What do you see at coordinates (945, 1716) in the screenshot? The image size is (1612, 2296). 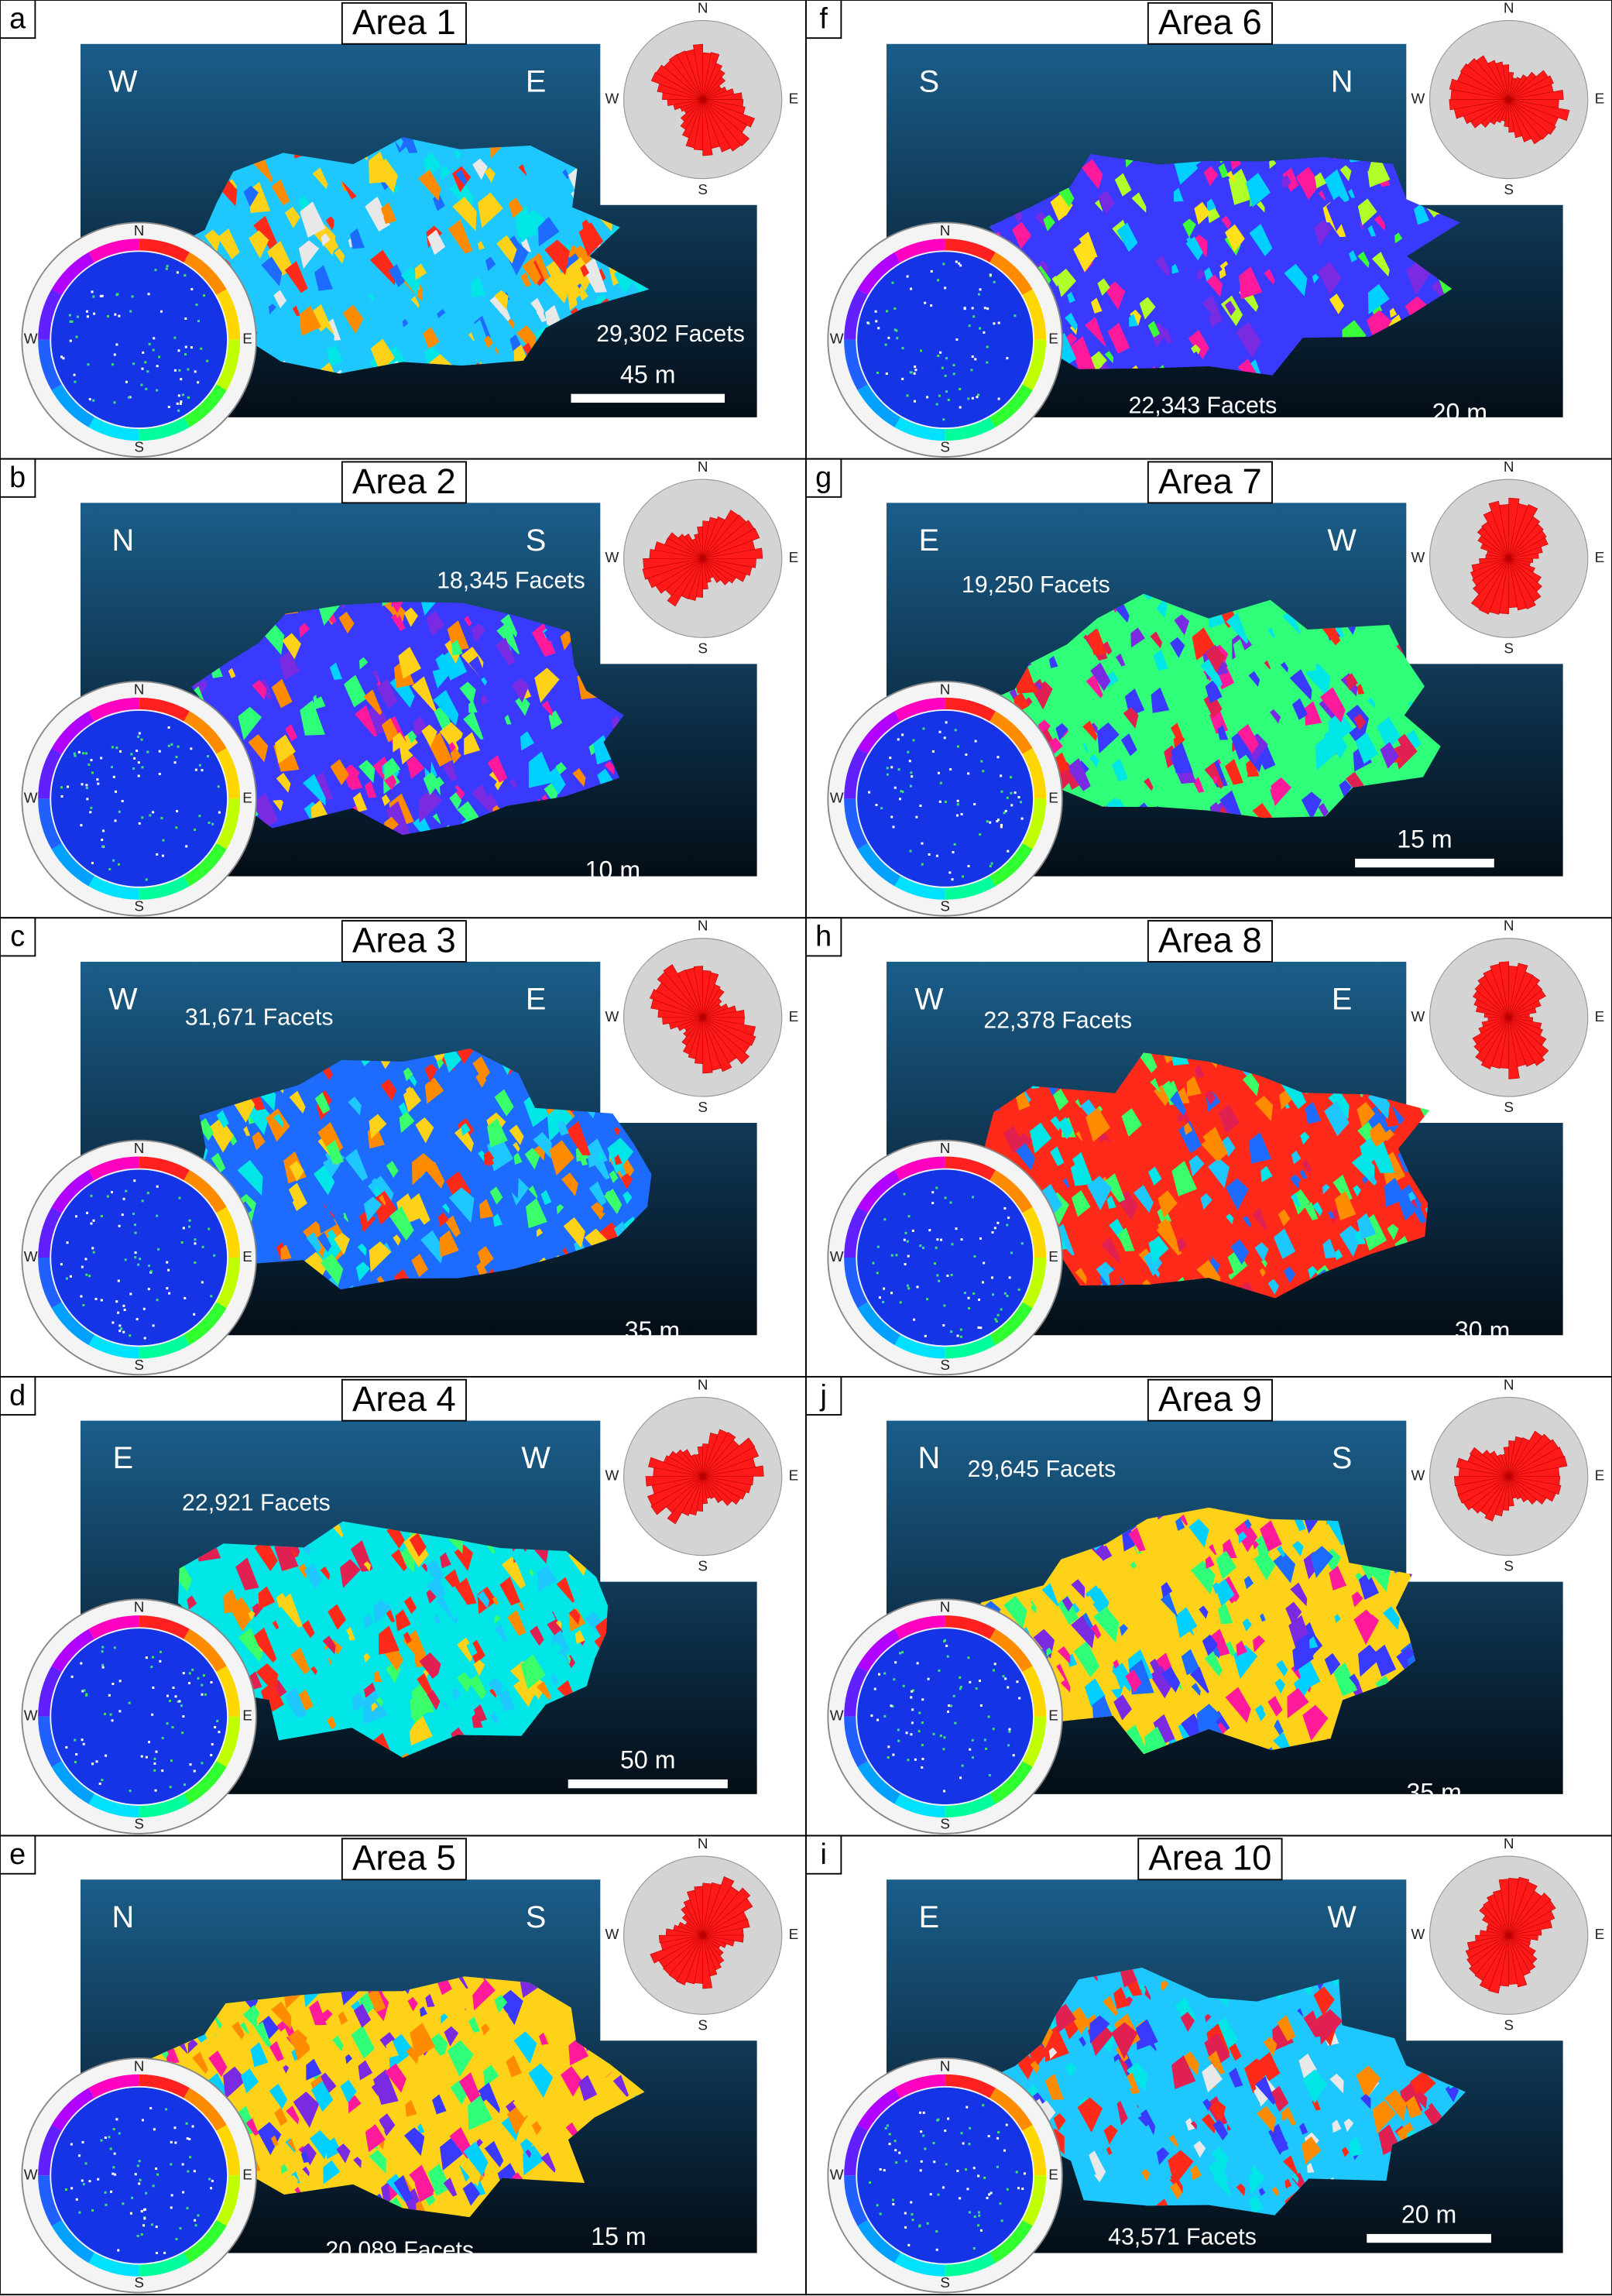 I see `stereonet-disc` at bounding box center [945, 1716].